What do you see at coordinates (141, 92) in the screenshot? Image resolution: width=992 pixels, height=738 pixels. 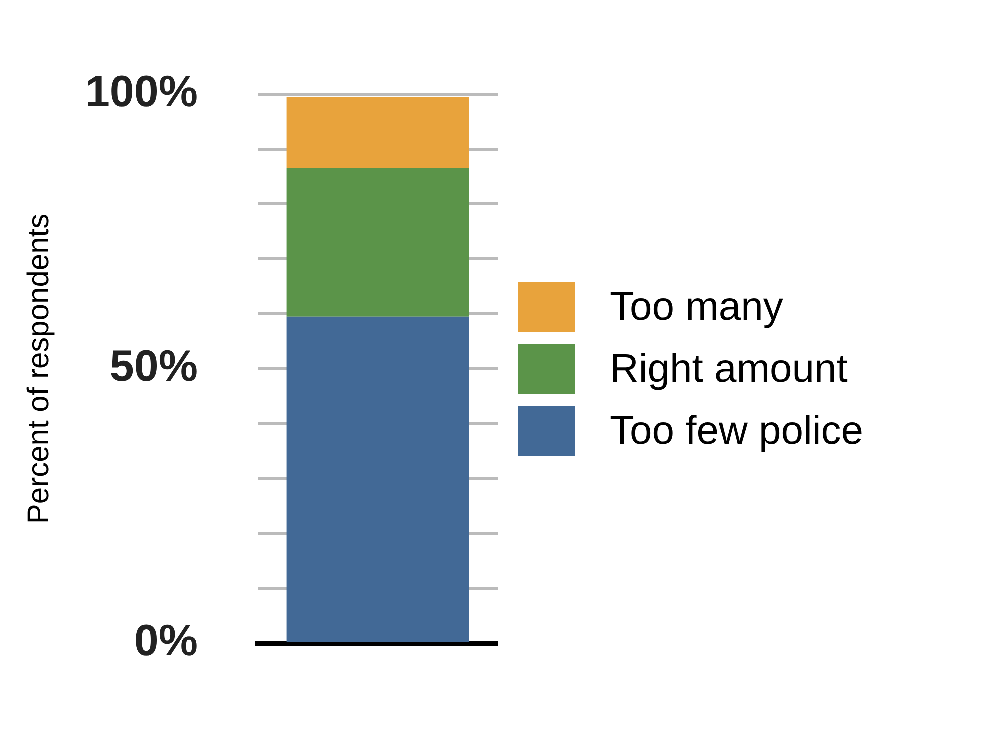 I see `y-tick-label: 100%` at bounding box center [141, 92].